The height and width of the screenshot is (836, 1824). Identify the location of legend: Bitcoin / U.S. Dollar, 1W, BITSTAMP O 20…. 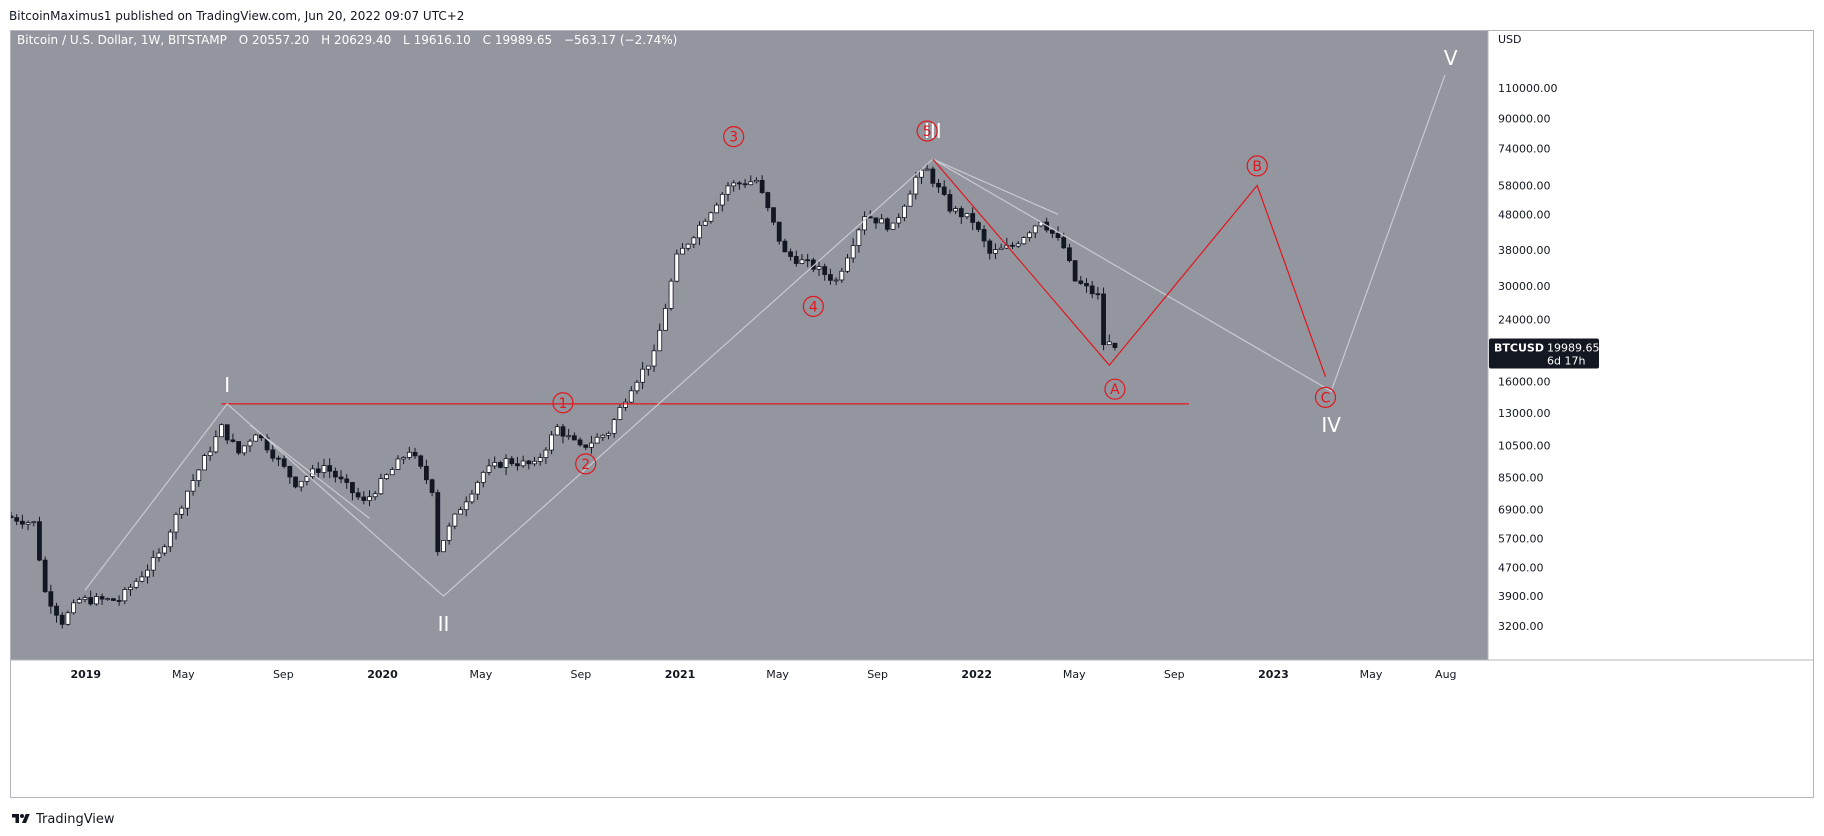
(347, 40).